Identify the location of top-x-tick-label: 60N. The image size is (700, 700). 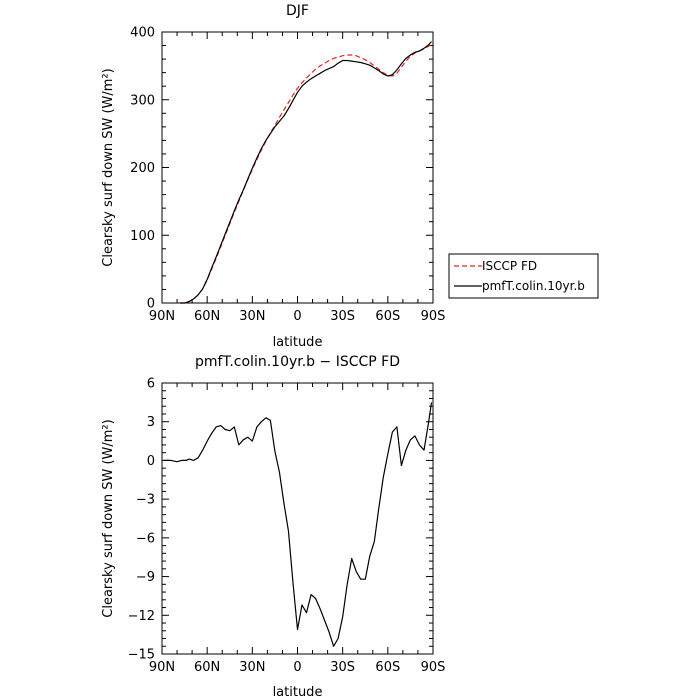
(207, 316).